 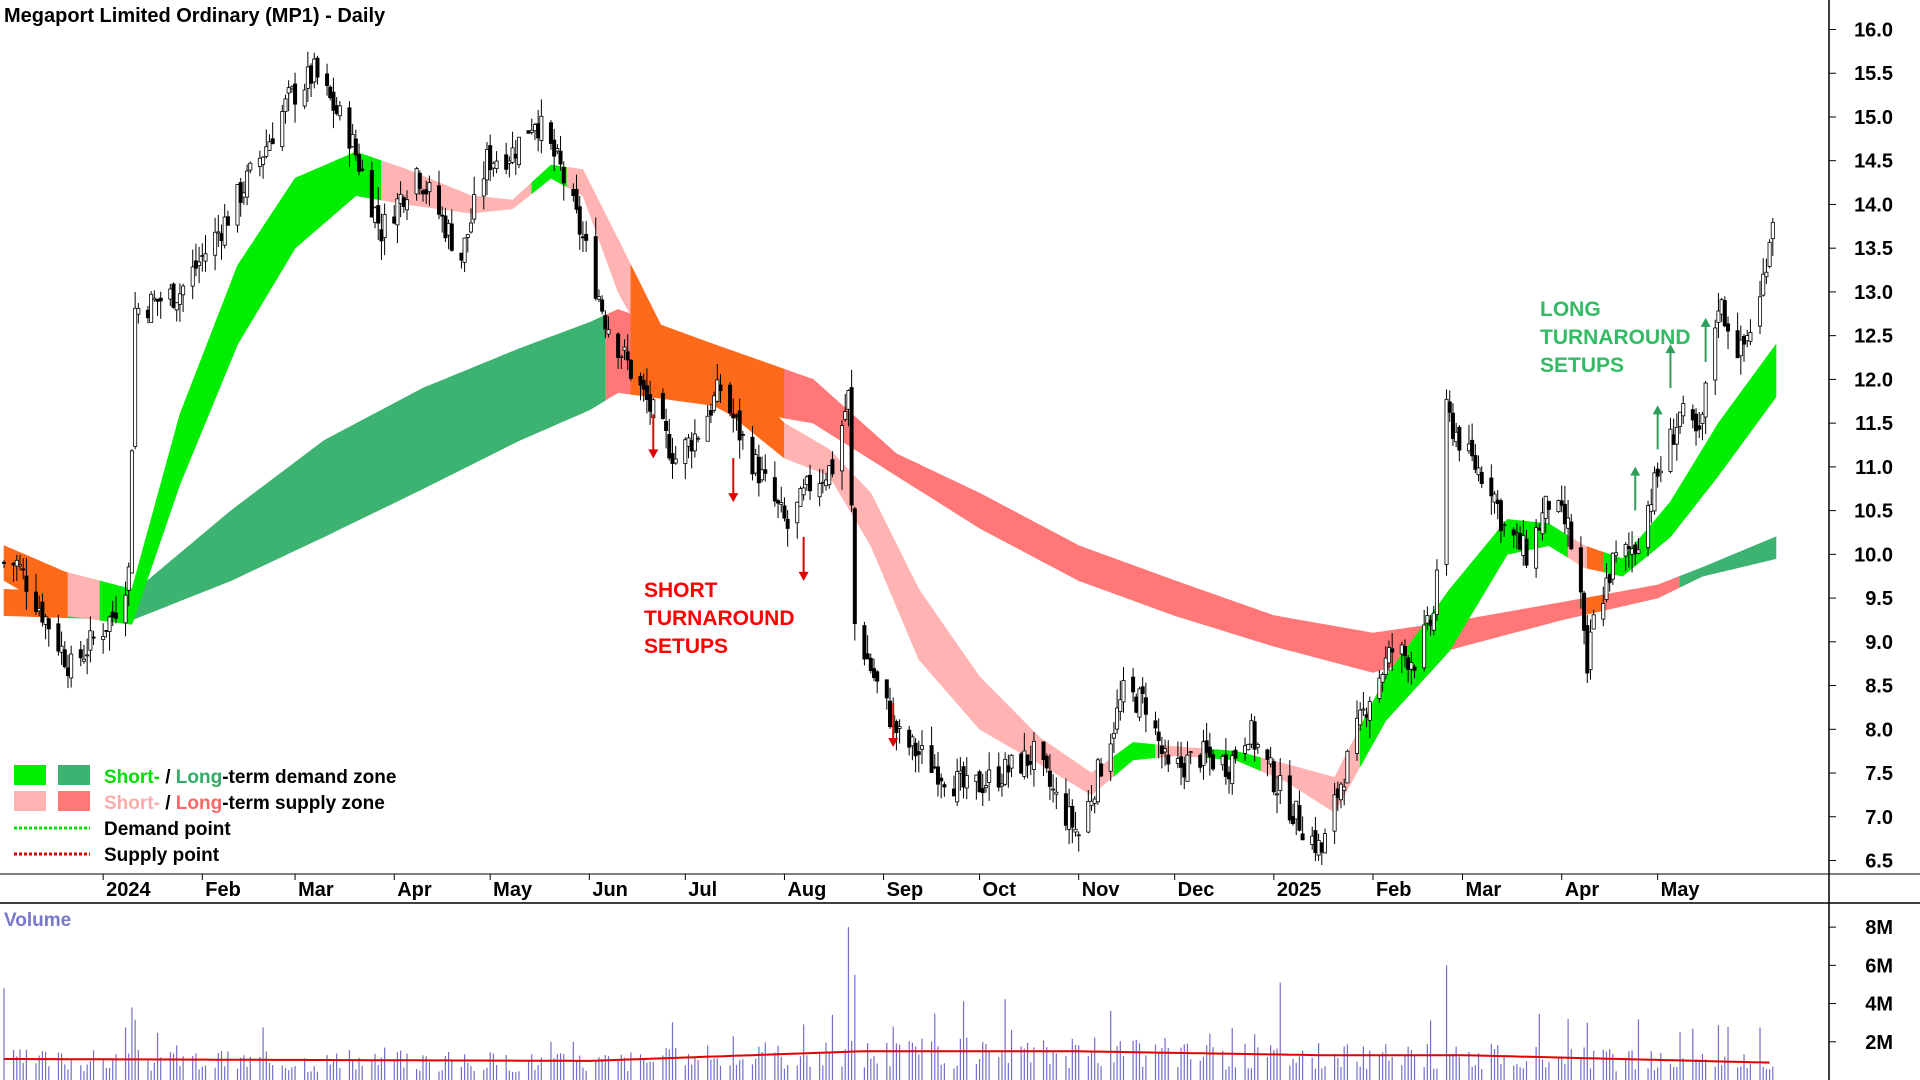 What do you see at coordinates (132, 803) in the screenshot?
I see `legend-label-part: Short-` at bounding box center [132, 803].